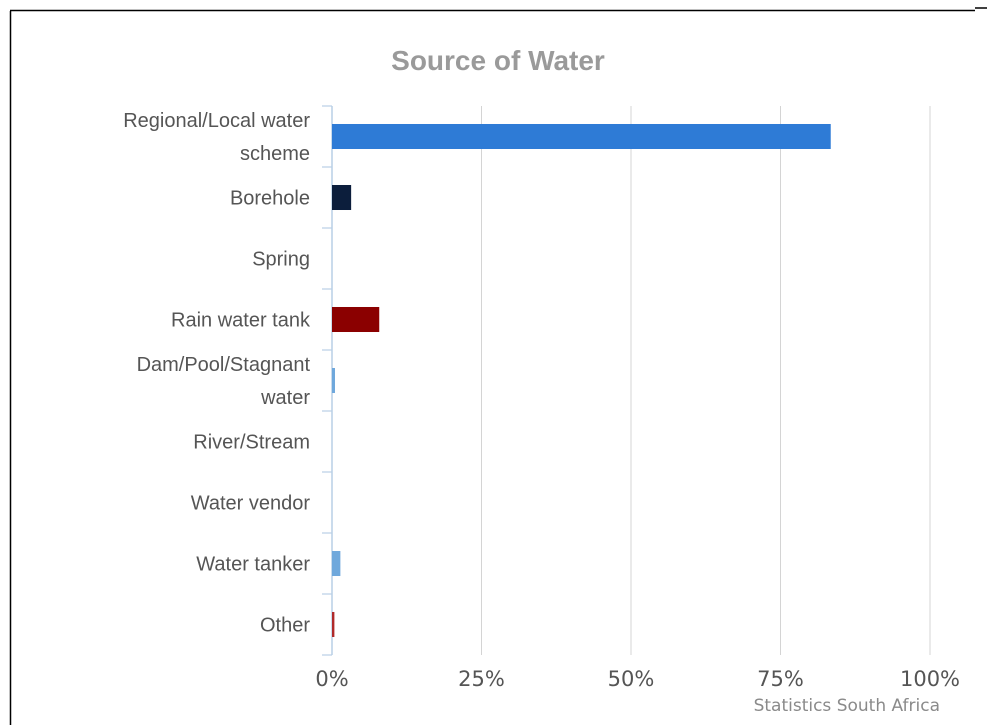 The width and height of the screenshot is (987, 725). Describe the element at coordinates (285, 626) in the screenshot. I see `category-label: Other` at that location.